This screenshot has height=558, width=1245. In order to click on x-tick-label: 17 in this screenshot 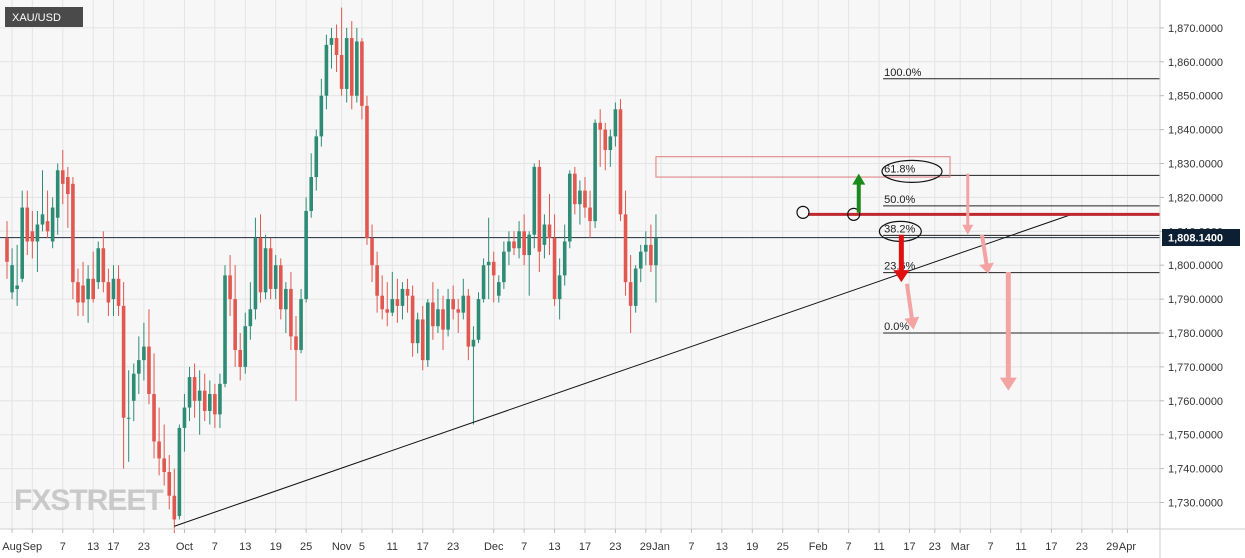, I will do `click(1051, 547)`.